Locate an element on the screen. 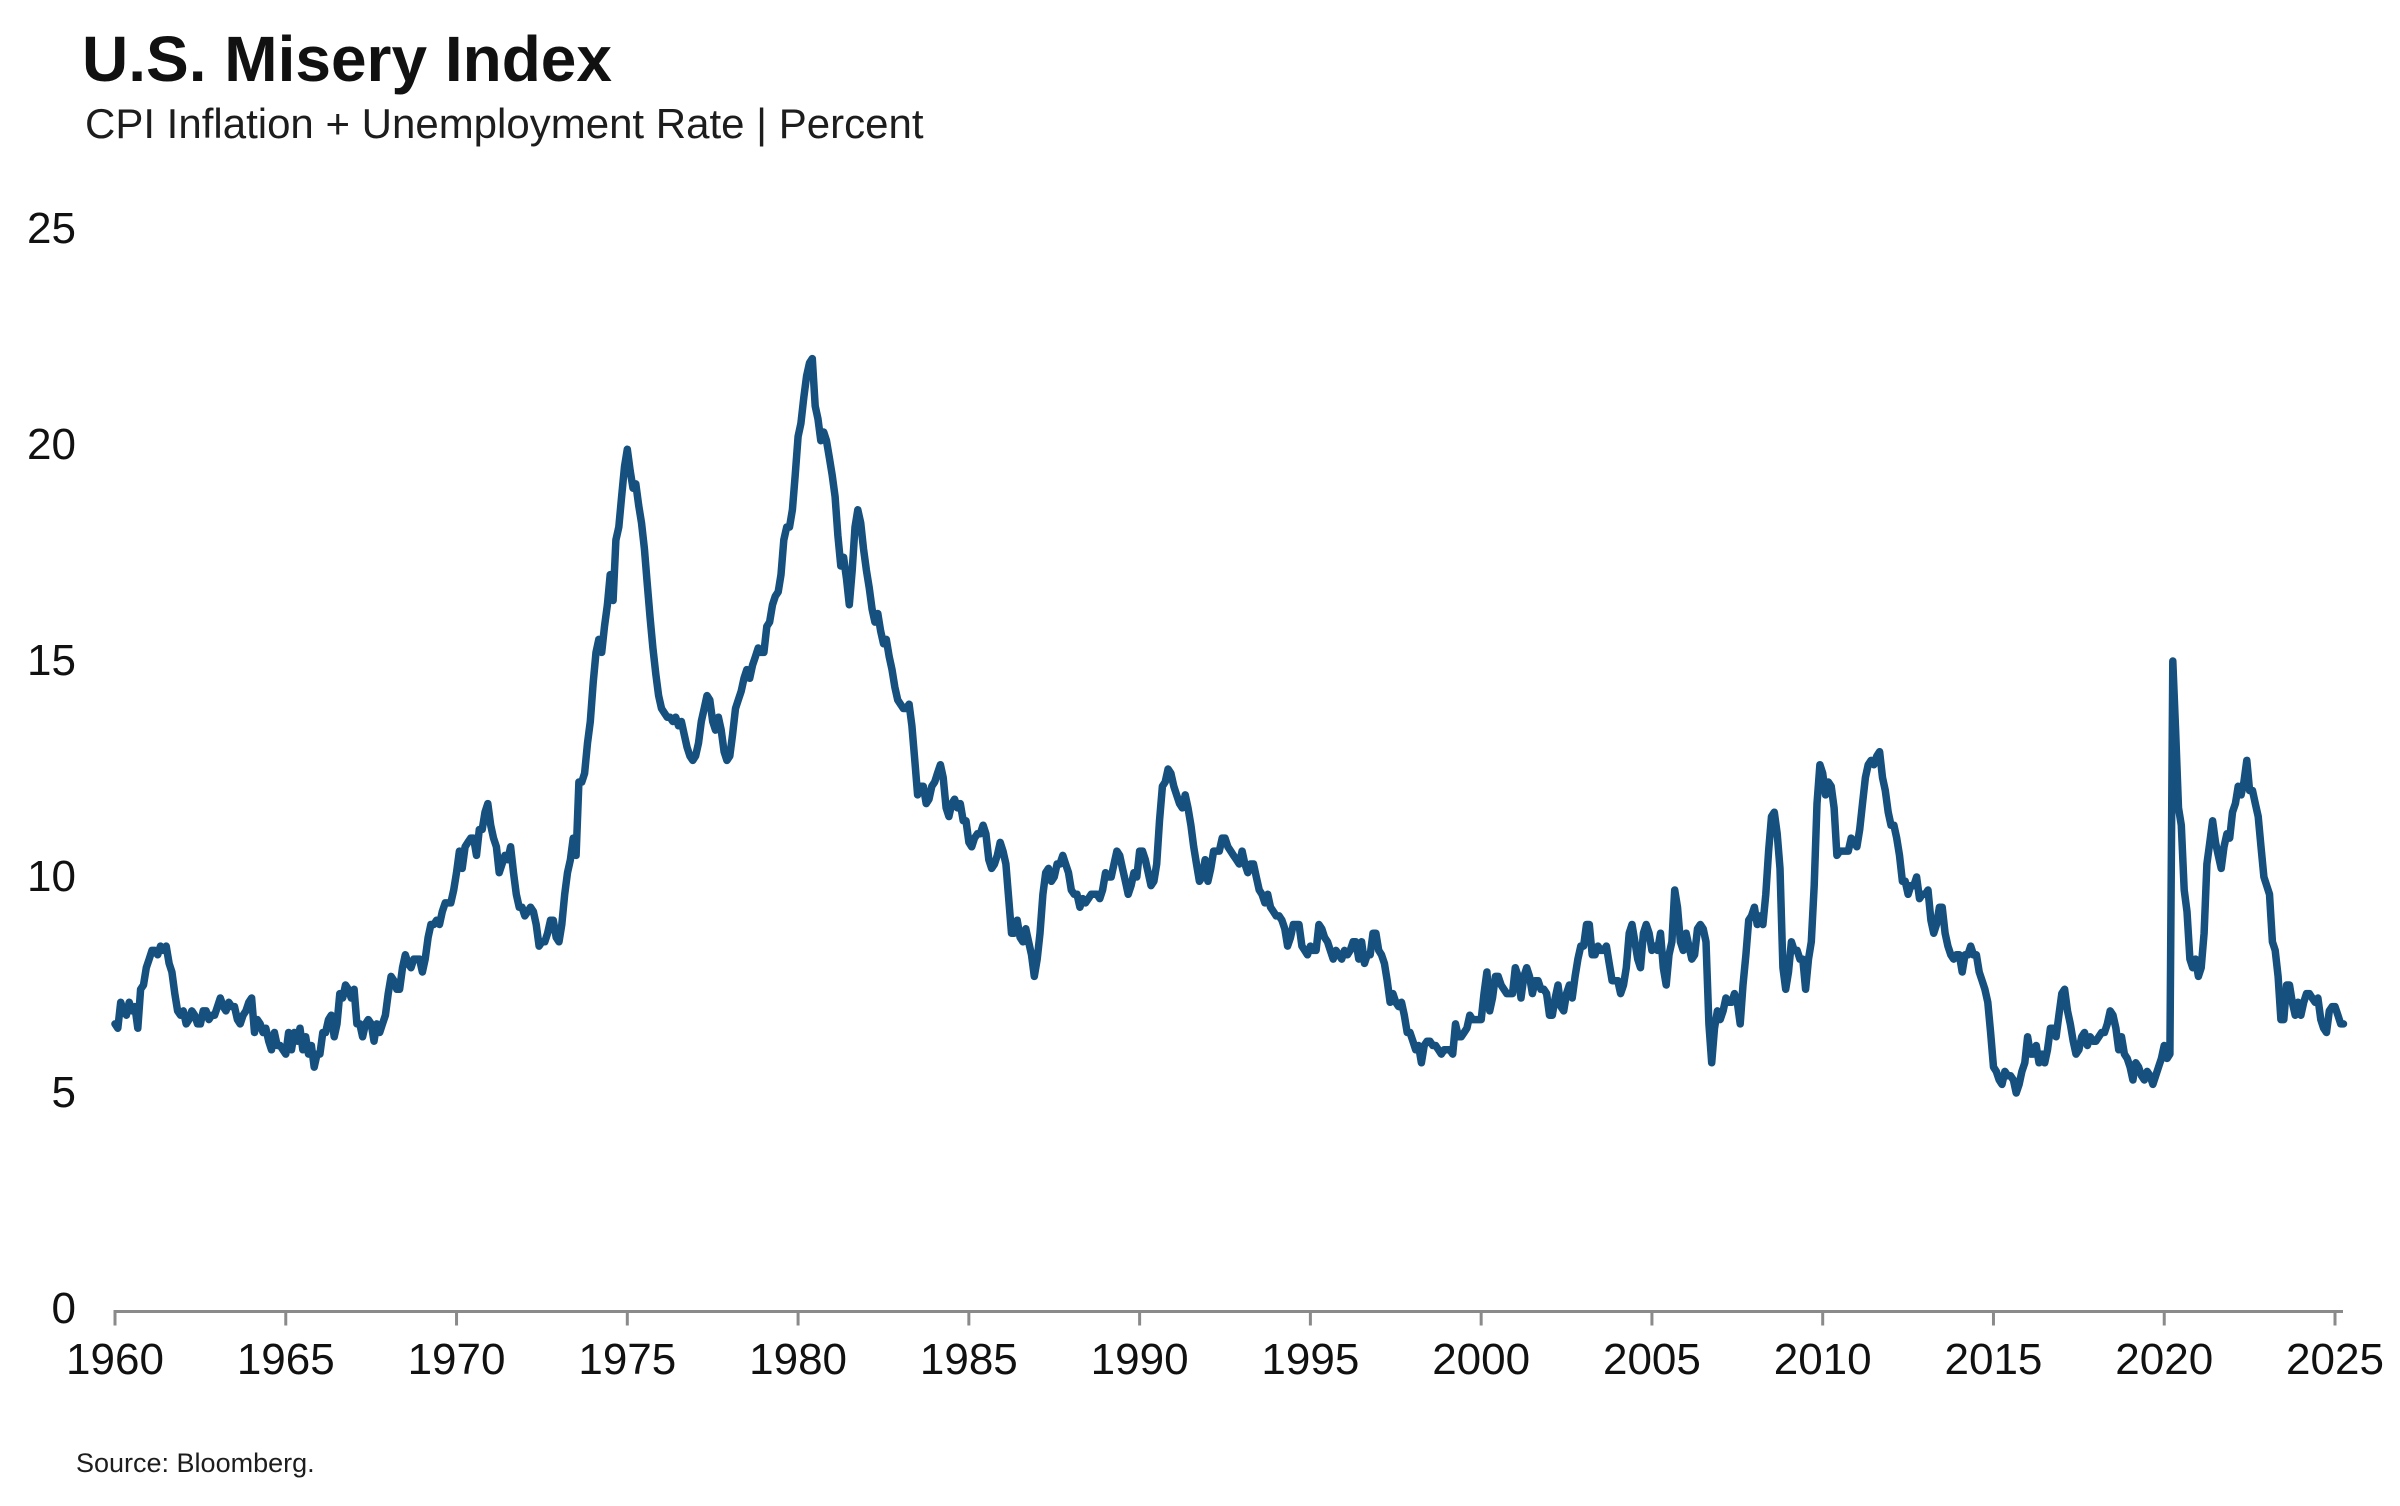 This screenshot has width=2400, height=1506. source-note: Source: Bloomberg. is located at coordinates (195, 1463).